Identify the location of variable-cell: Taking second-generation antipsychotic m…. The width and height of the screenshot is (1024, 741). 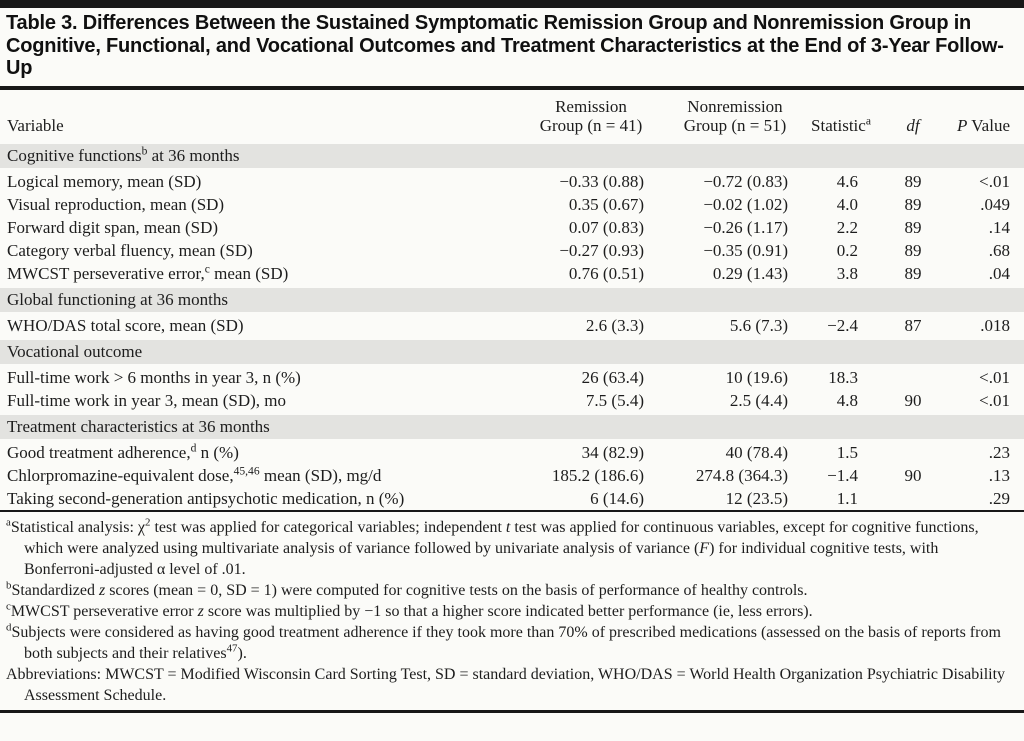
(206, 498).